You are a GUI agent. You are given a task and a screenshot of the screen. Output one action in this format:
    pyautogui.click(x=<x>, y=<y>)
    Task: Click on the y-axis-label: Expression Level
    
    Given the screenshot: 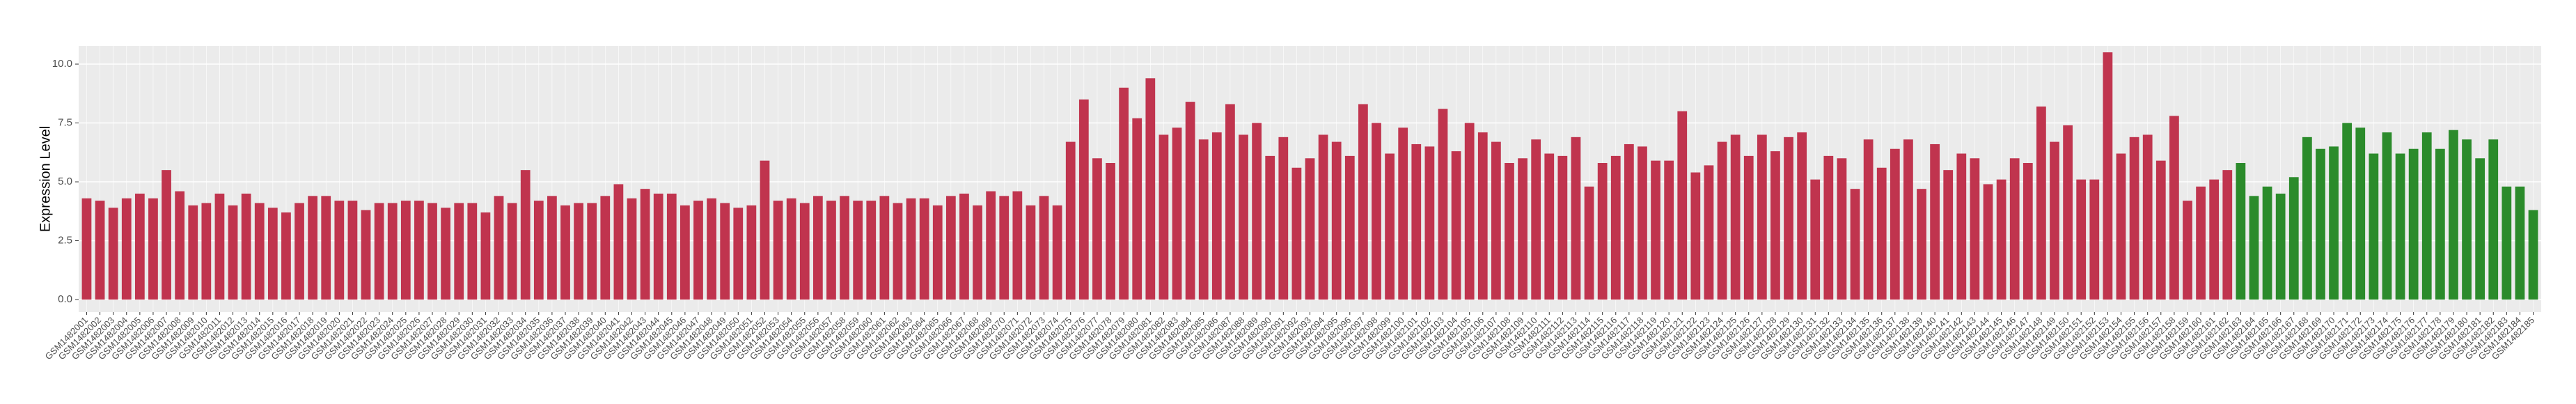 What is the action you would take?
    pyautogui.click(x=45, y=179)
    